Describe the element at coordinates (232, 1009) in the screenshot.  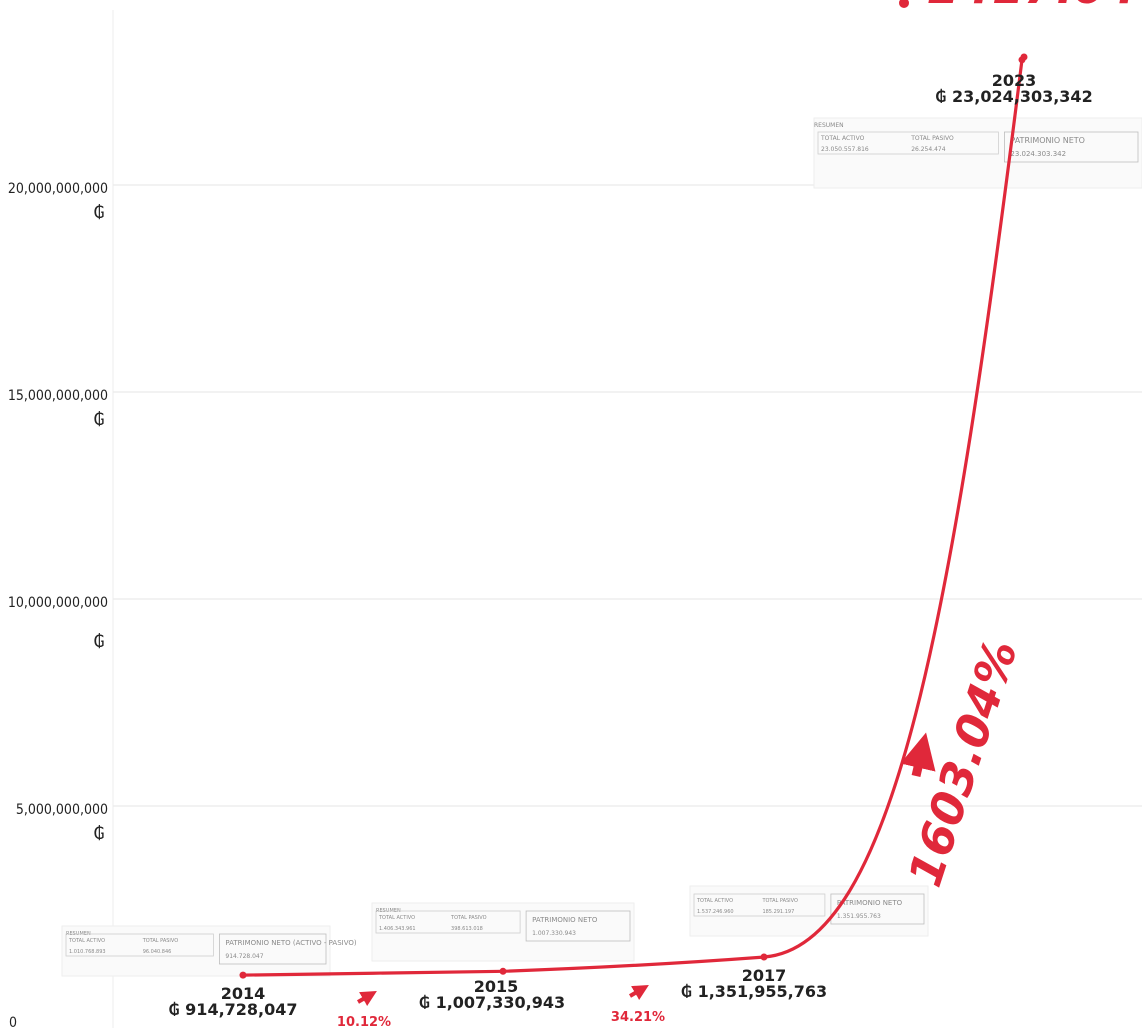
I see `point-value-label: ₲ 914,728,047` at that location.